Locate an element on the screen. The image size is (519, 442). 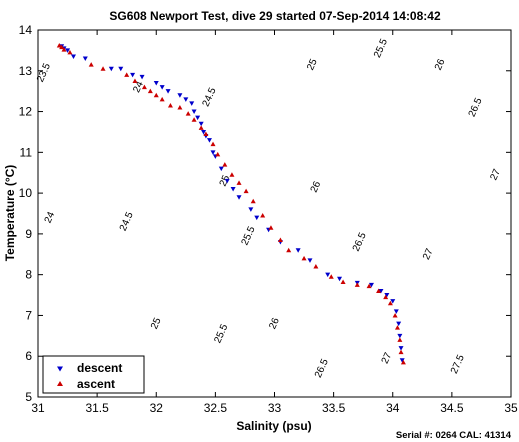
contour-label: 27 is located at coordinates (428, 254).